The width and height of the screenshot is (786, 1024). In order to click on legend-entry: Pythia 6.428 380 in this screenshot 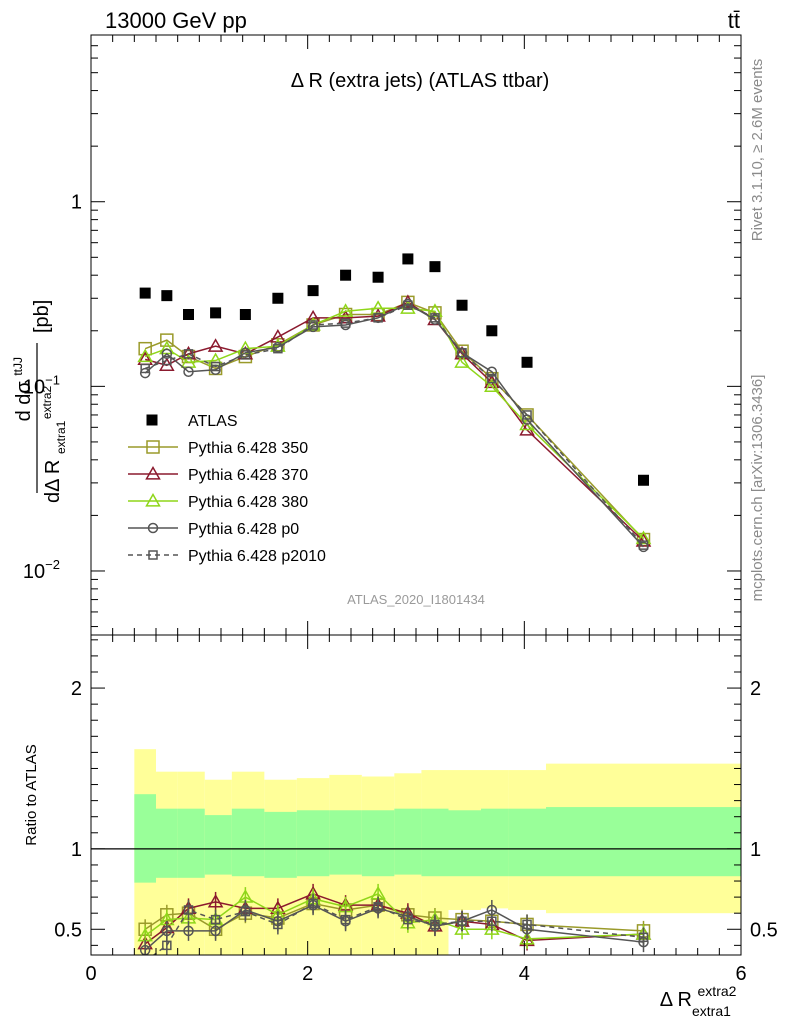, I will do `click(218, 501)`.